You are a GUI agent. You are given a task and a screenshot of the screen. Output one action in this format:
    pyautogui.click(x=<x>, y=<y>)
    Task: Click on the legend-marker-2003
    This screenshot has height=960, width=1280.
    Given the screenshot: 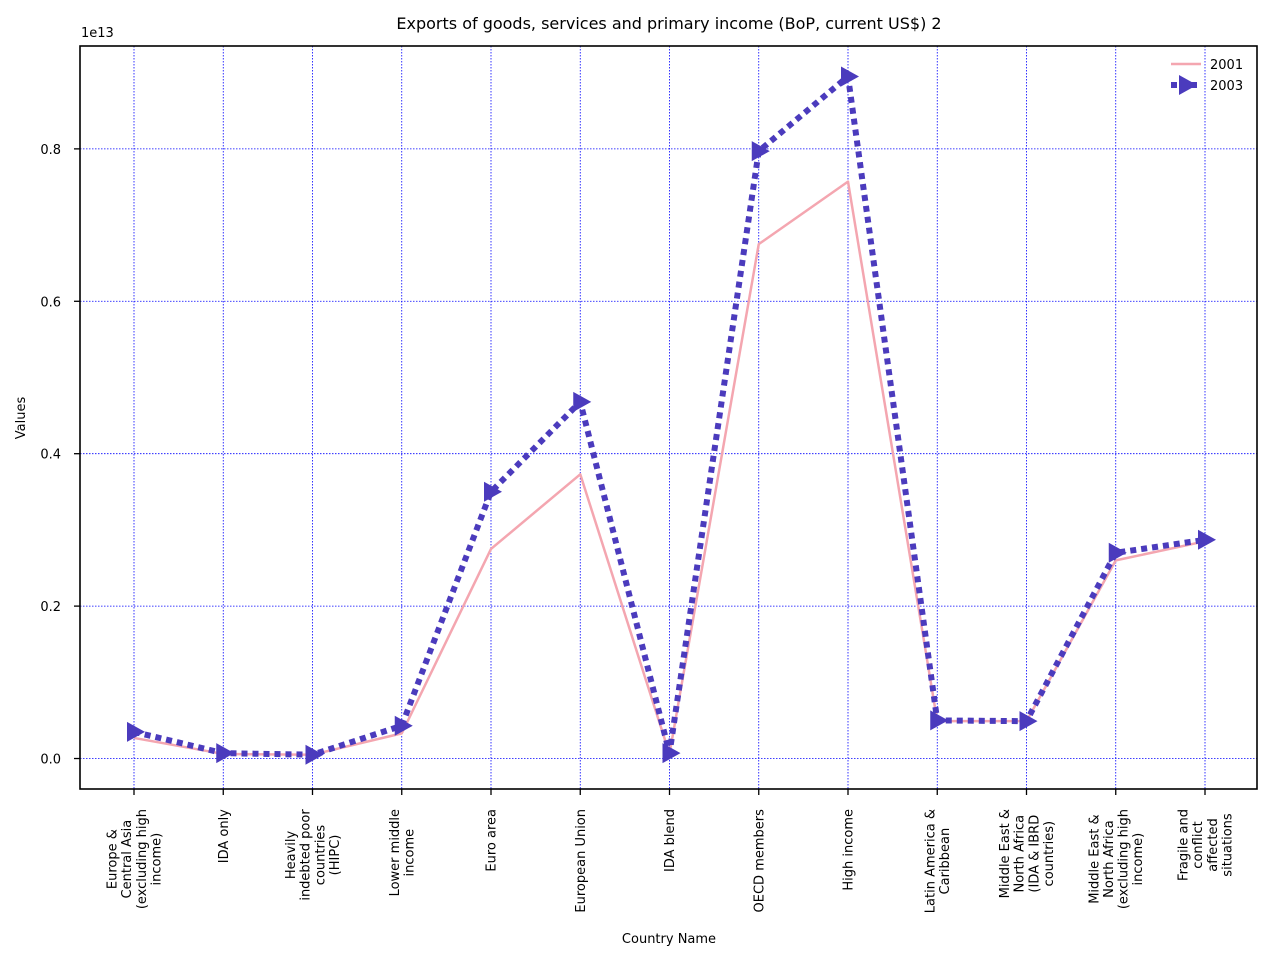 What is the action you would take?
    pyautogui.click(x=1188, y=85)
    